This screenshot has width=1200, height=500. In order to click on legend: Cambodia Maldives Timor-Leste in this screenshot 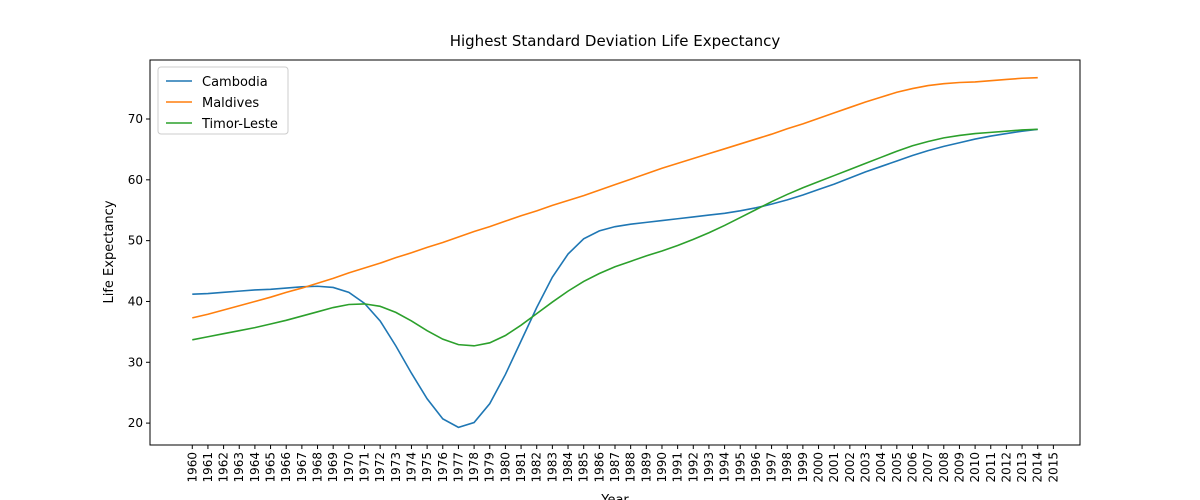, I will do `click(223, 100)`.